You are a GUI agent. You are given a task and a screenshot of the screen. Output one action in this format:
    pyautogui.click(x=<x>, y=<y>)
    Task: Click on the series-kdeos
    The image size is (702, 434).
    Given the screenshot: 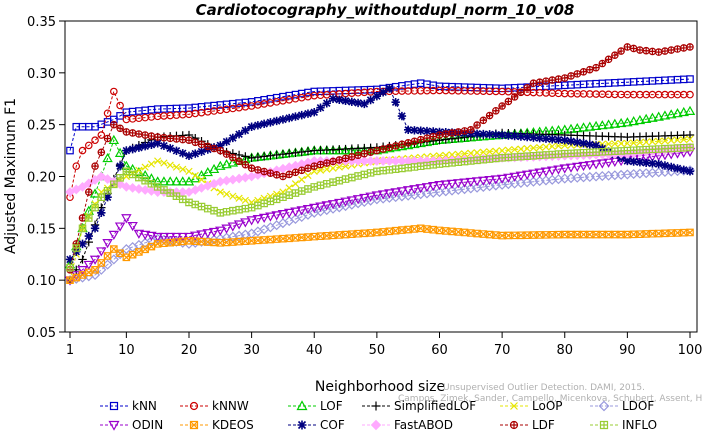 What is the action you would take?
    pyautogui.click(x=380, y=254)
    